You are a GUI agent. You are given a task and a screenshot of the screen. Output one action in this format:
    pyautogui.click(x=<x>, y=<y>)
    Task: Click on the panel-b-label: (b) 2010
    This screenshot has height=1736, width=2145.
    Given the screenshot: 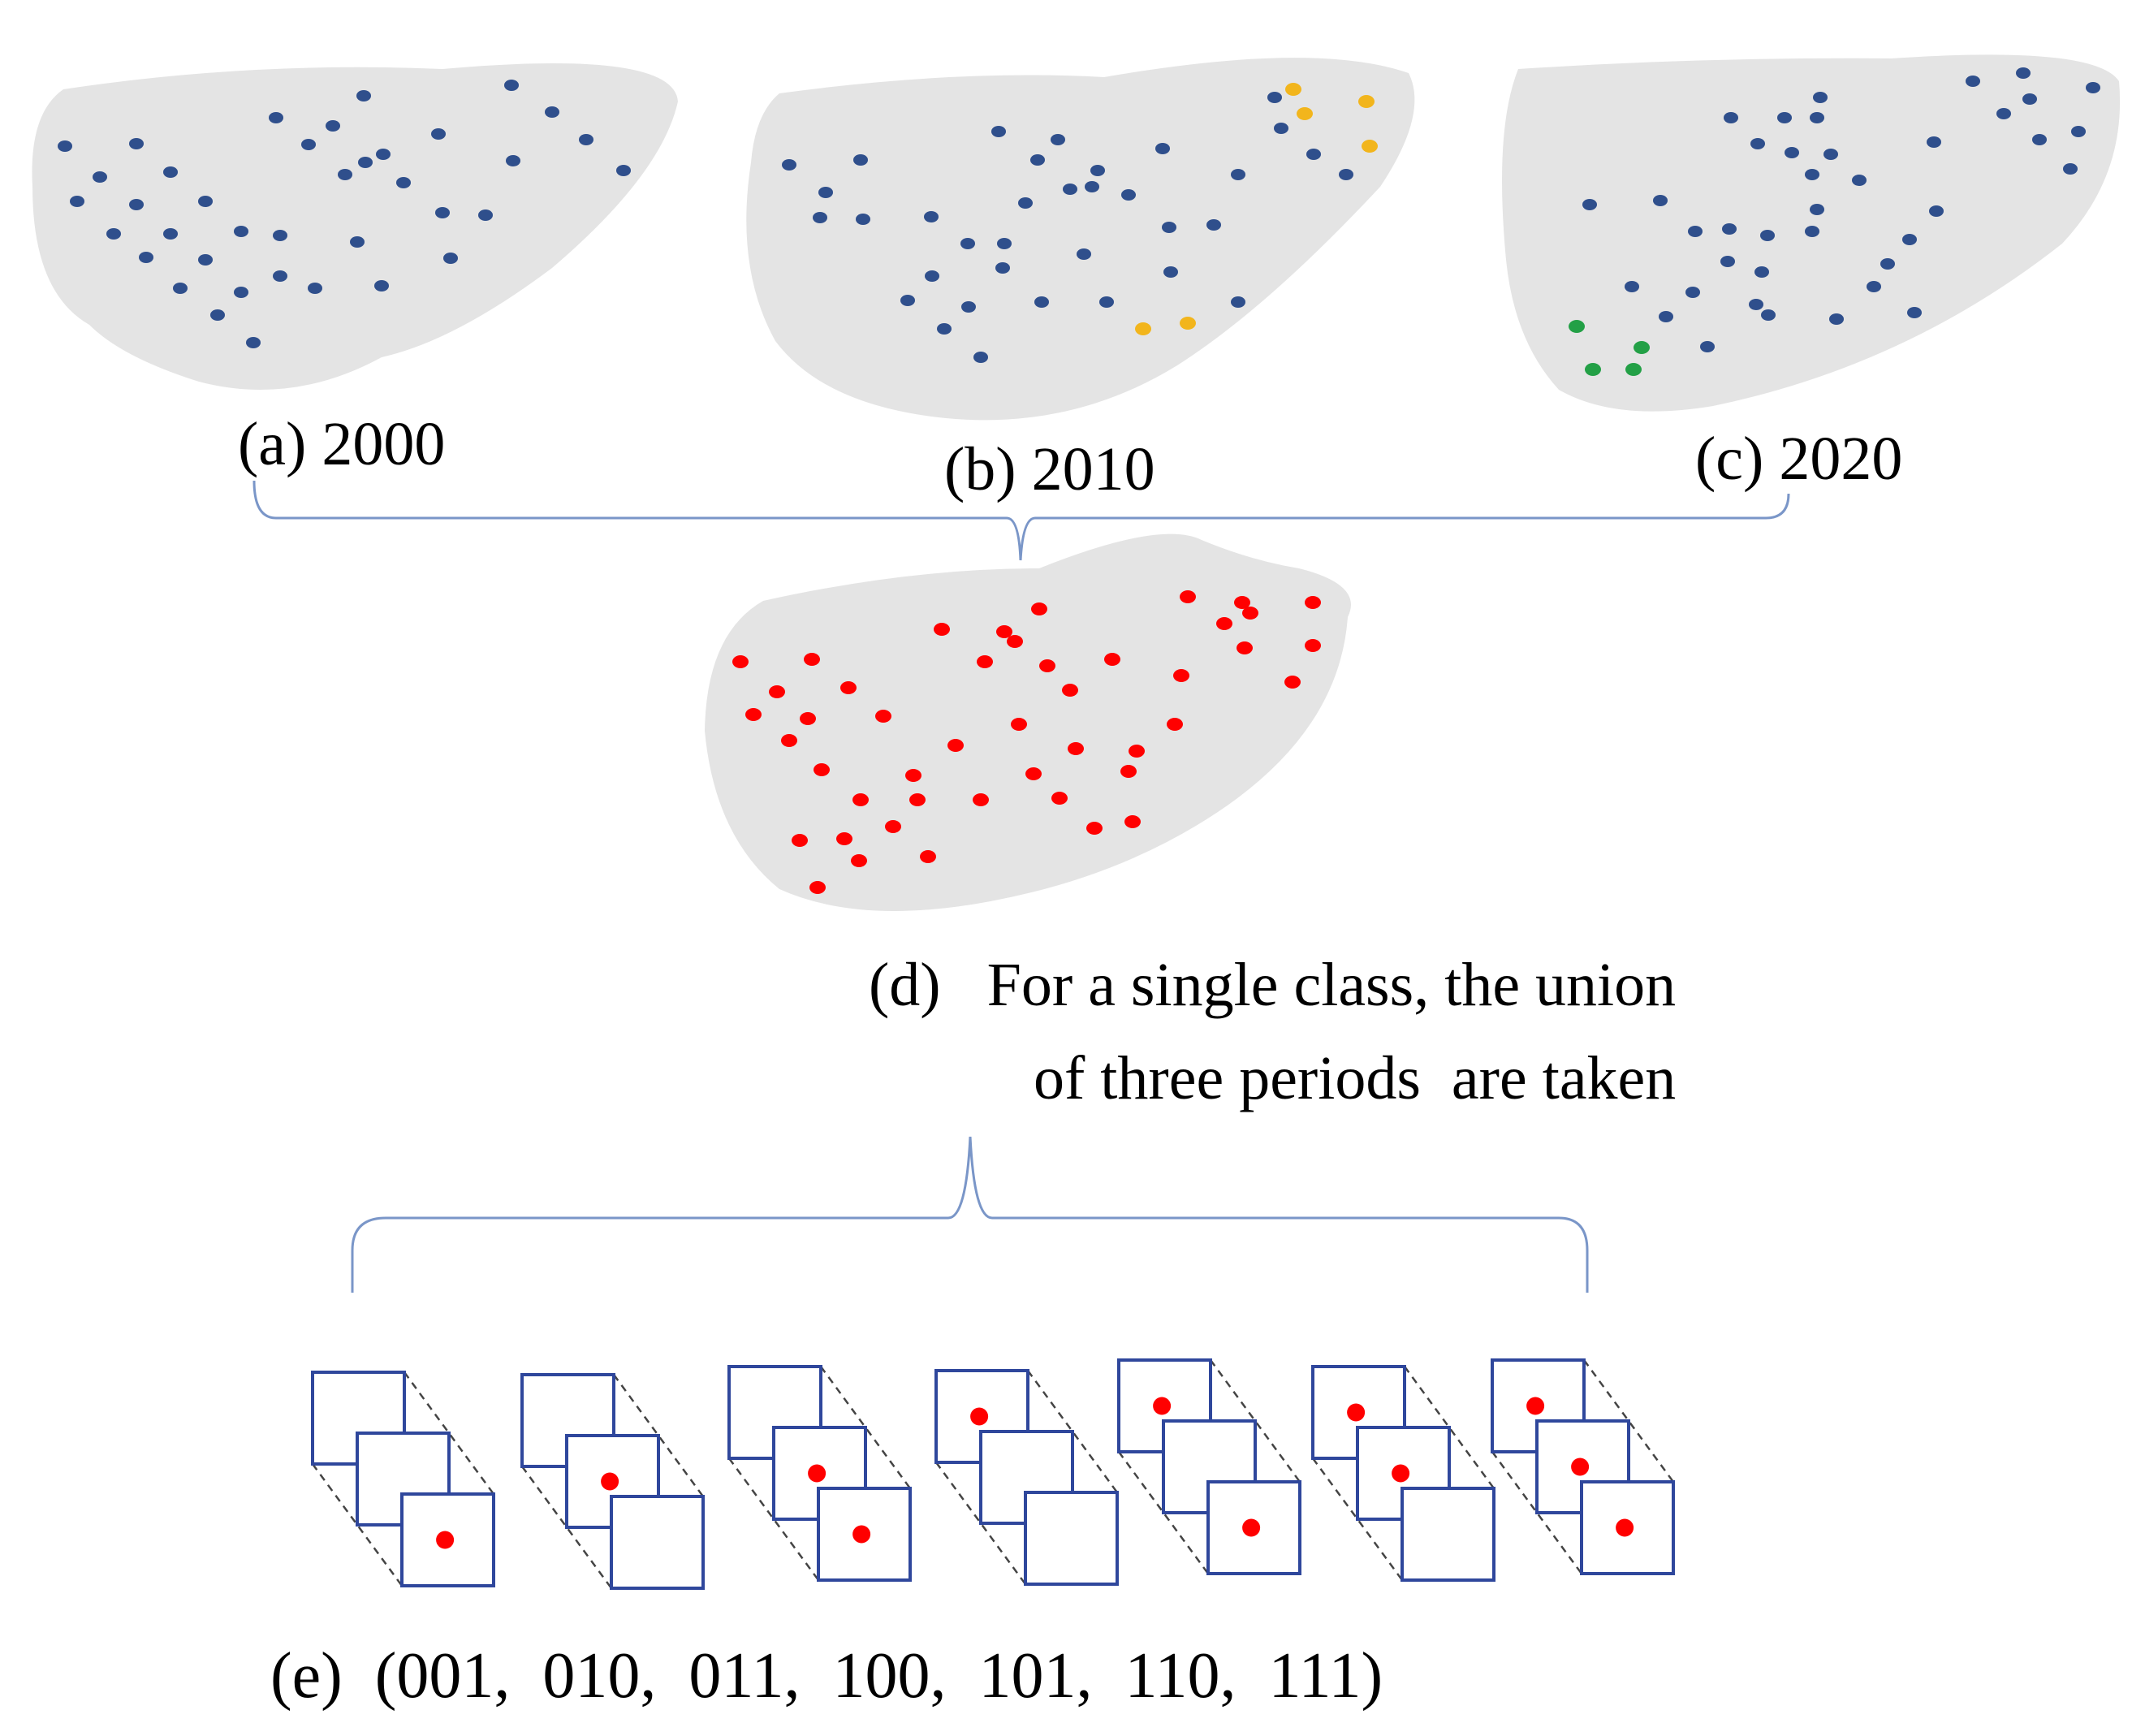 What is the action you would take?
    pyautogui.click(x=1049, y=469)
    